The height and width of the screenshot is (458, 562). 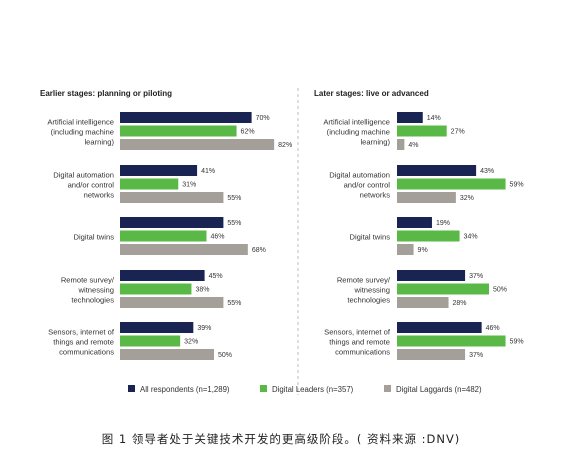 I want to click on data-label: 41%, so click(x=208, y=171).